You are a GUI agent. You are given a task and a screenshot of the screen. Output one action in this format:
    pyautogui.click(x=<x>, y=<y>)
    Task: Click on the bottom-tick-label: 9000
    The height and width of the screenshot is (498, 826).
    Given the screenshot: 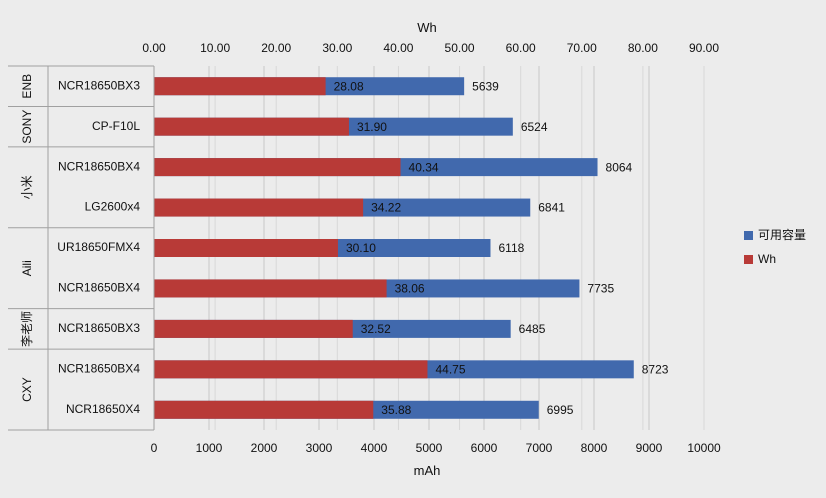 What is the action you would take?
    pyautogui.click(x=649, y=448)
    